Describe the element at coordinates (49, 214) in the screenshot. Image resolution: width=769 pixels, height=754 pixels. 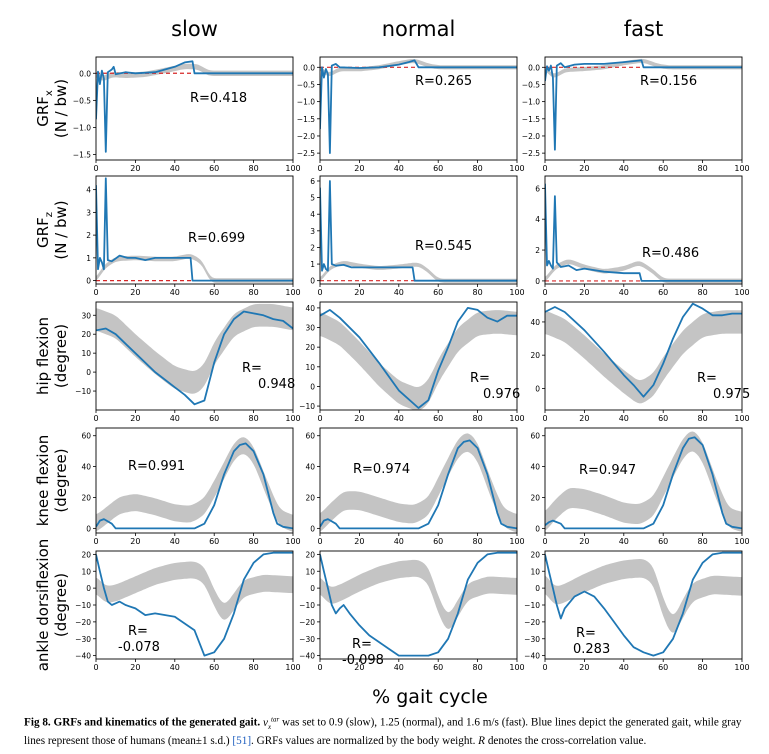
I see `row-label-1-subscript: z` at that location.